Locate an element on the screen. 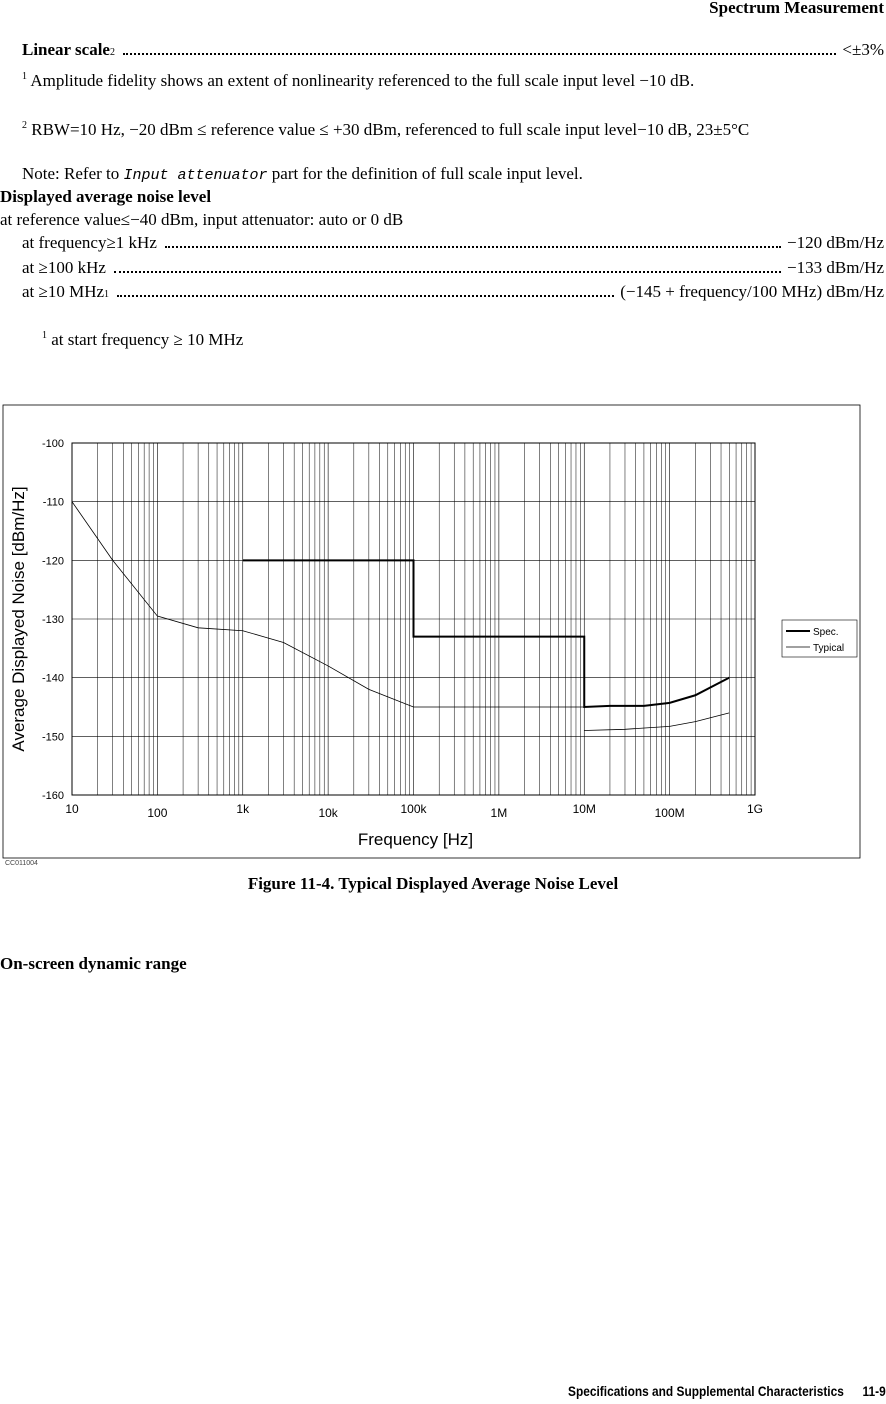 The image size is (886, 1404). y-tick-label: -140 is located at coordinates (53, 679).